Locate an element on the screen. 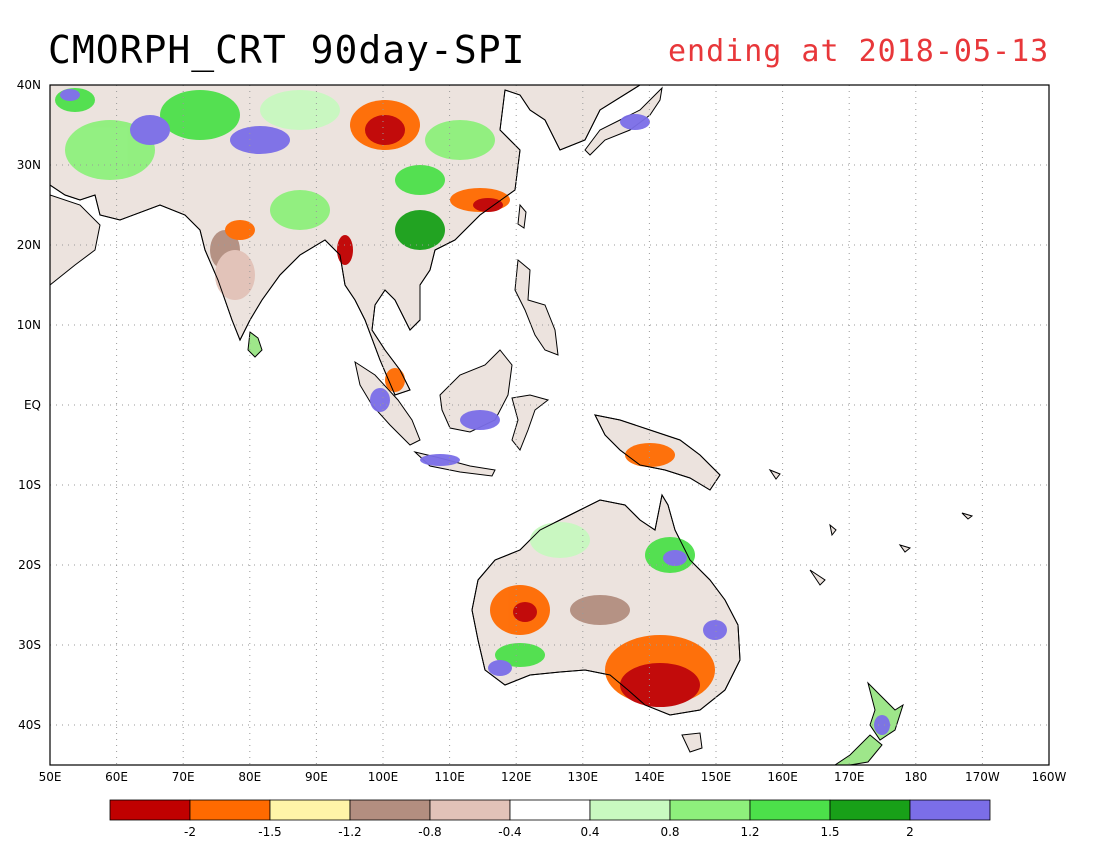 The height and width of the screenshot is (850, 1100). lon-label: 80E is located at coordinates (249, 777).